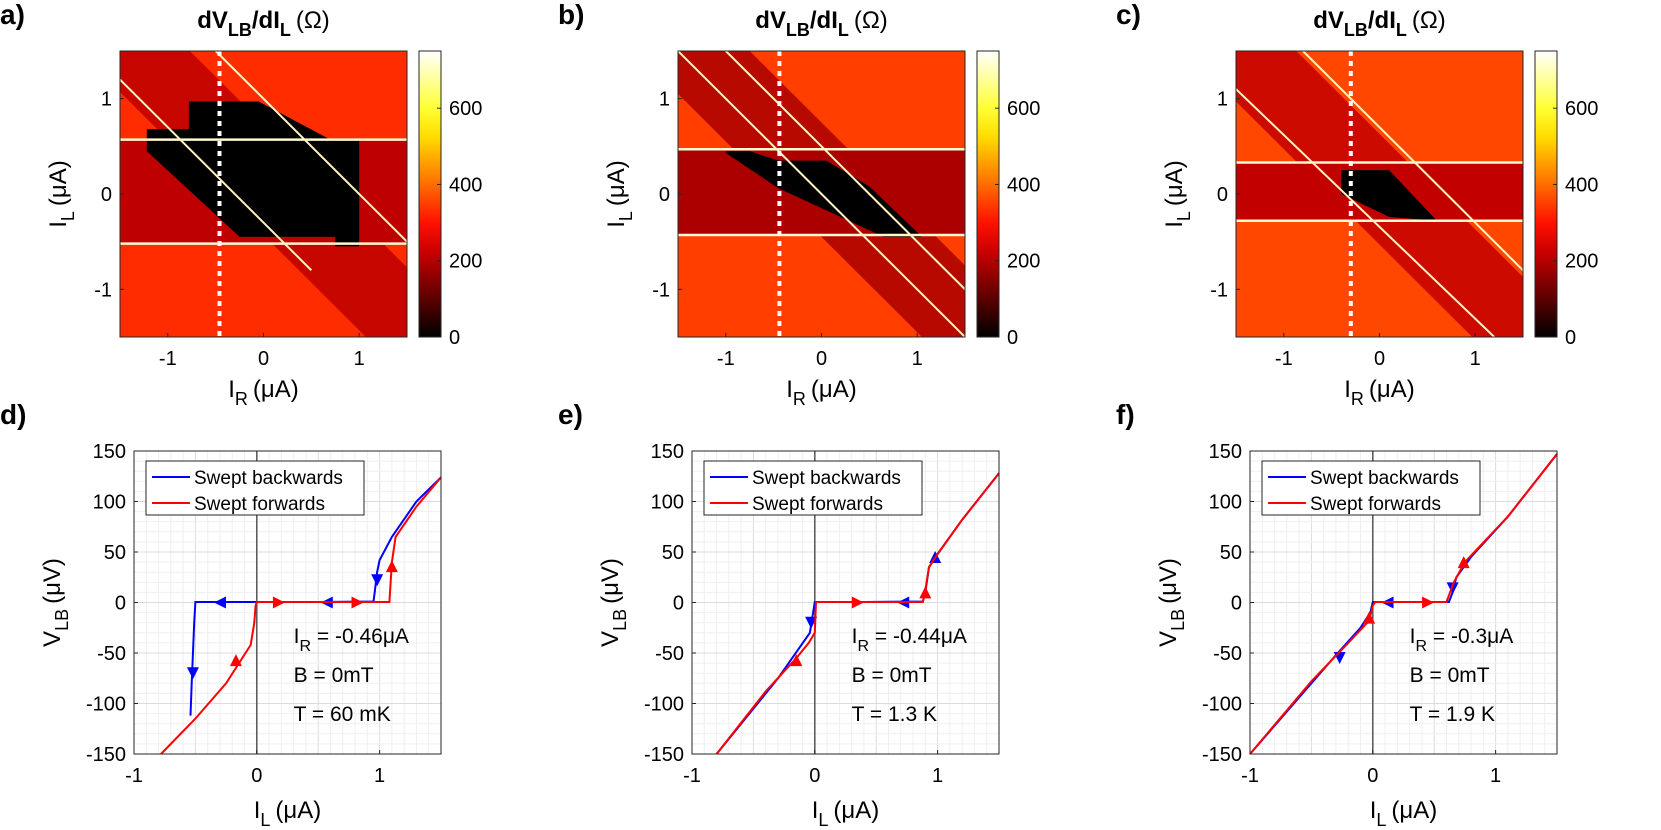 This screenshot has height=830, width=1661. What do you see at coordinates (1222, 755) in the screenshot?
I see `y-tick-label: -150` at bounding box center [1222, 755].